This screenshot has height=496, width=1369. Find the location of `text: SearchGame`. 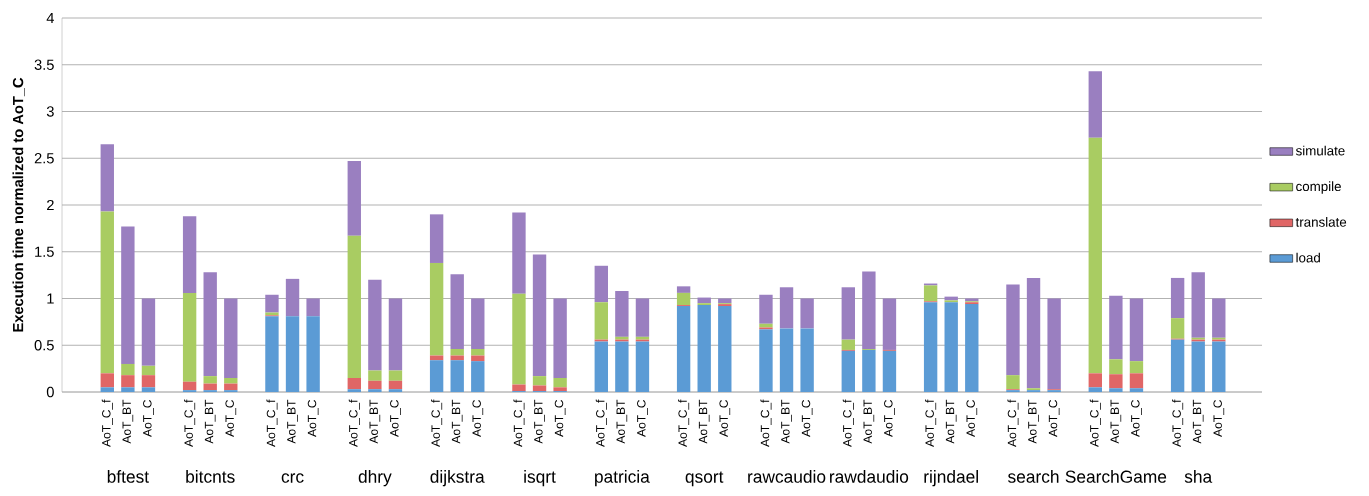

text: SearchGame is located at coordinates (1116, 476).